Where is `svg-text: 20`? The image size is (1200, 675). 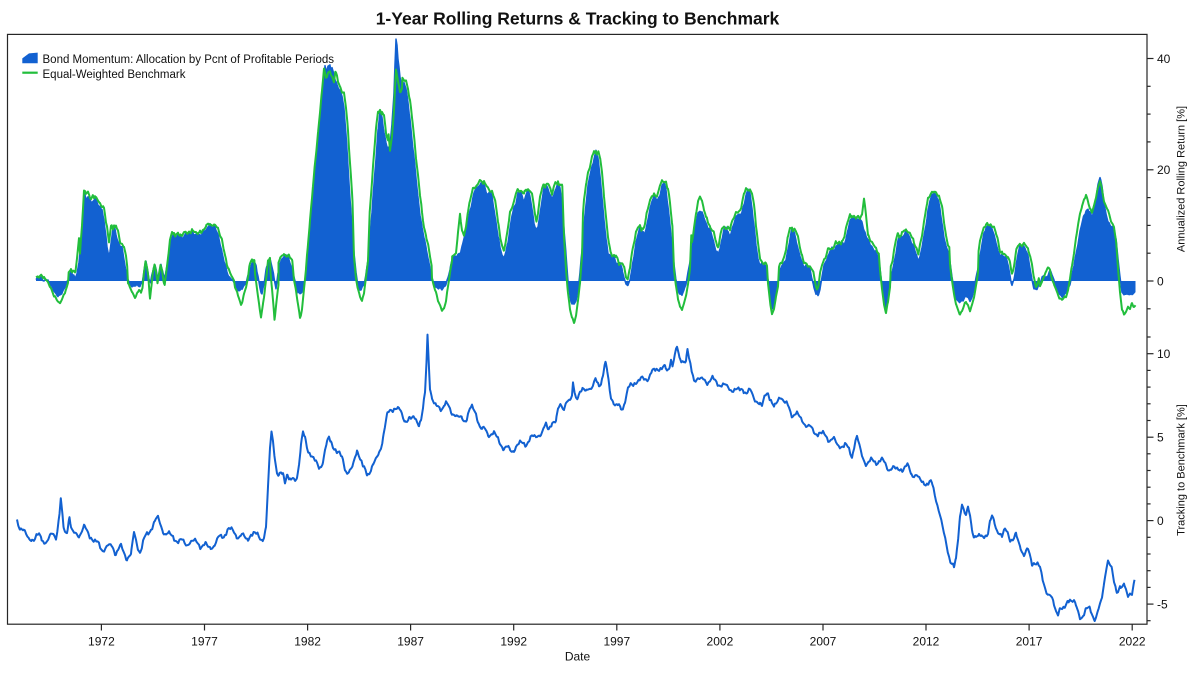
svg-text: 20 is located at coordinates (1164, 170).